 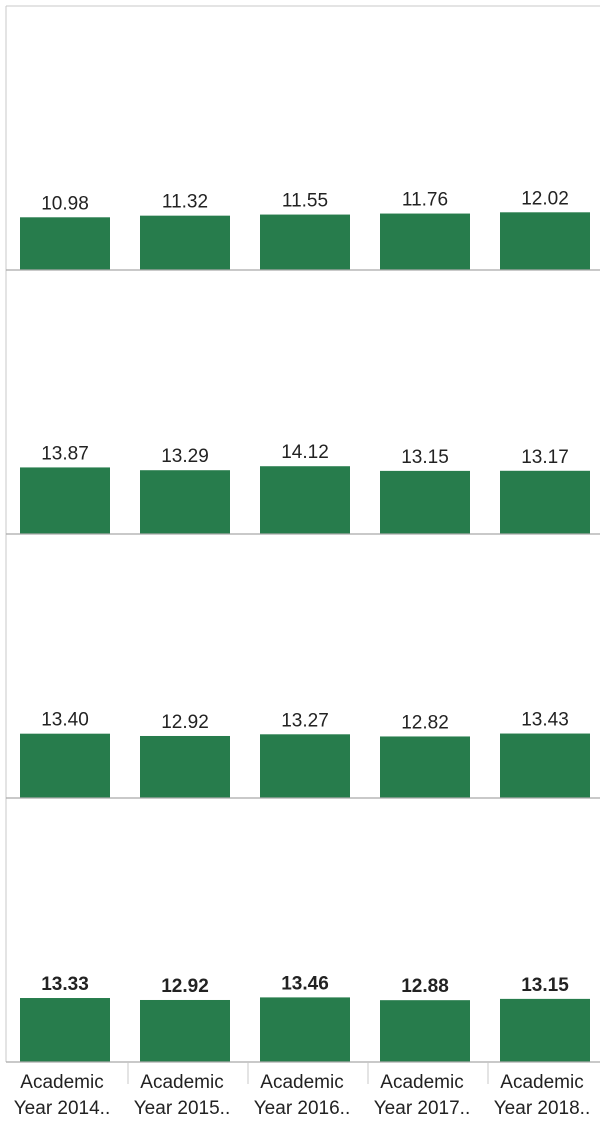 I want to click on x-tick-label-3-2: Year 2016.., so click(x=302, y=1108).